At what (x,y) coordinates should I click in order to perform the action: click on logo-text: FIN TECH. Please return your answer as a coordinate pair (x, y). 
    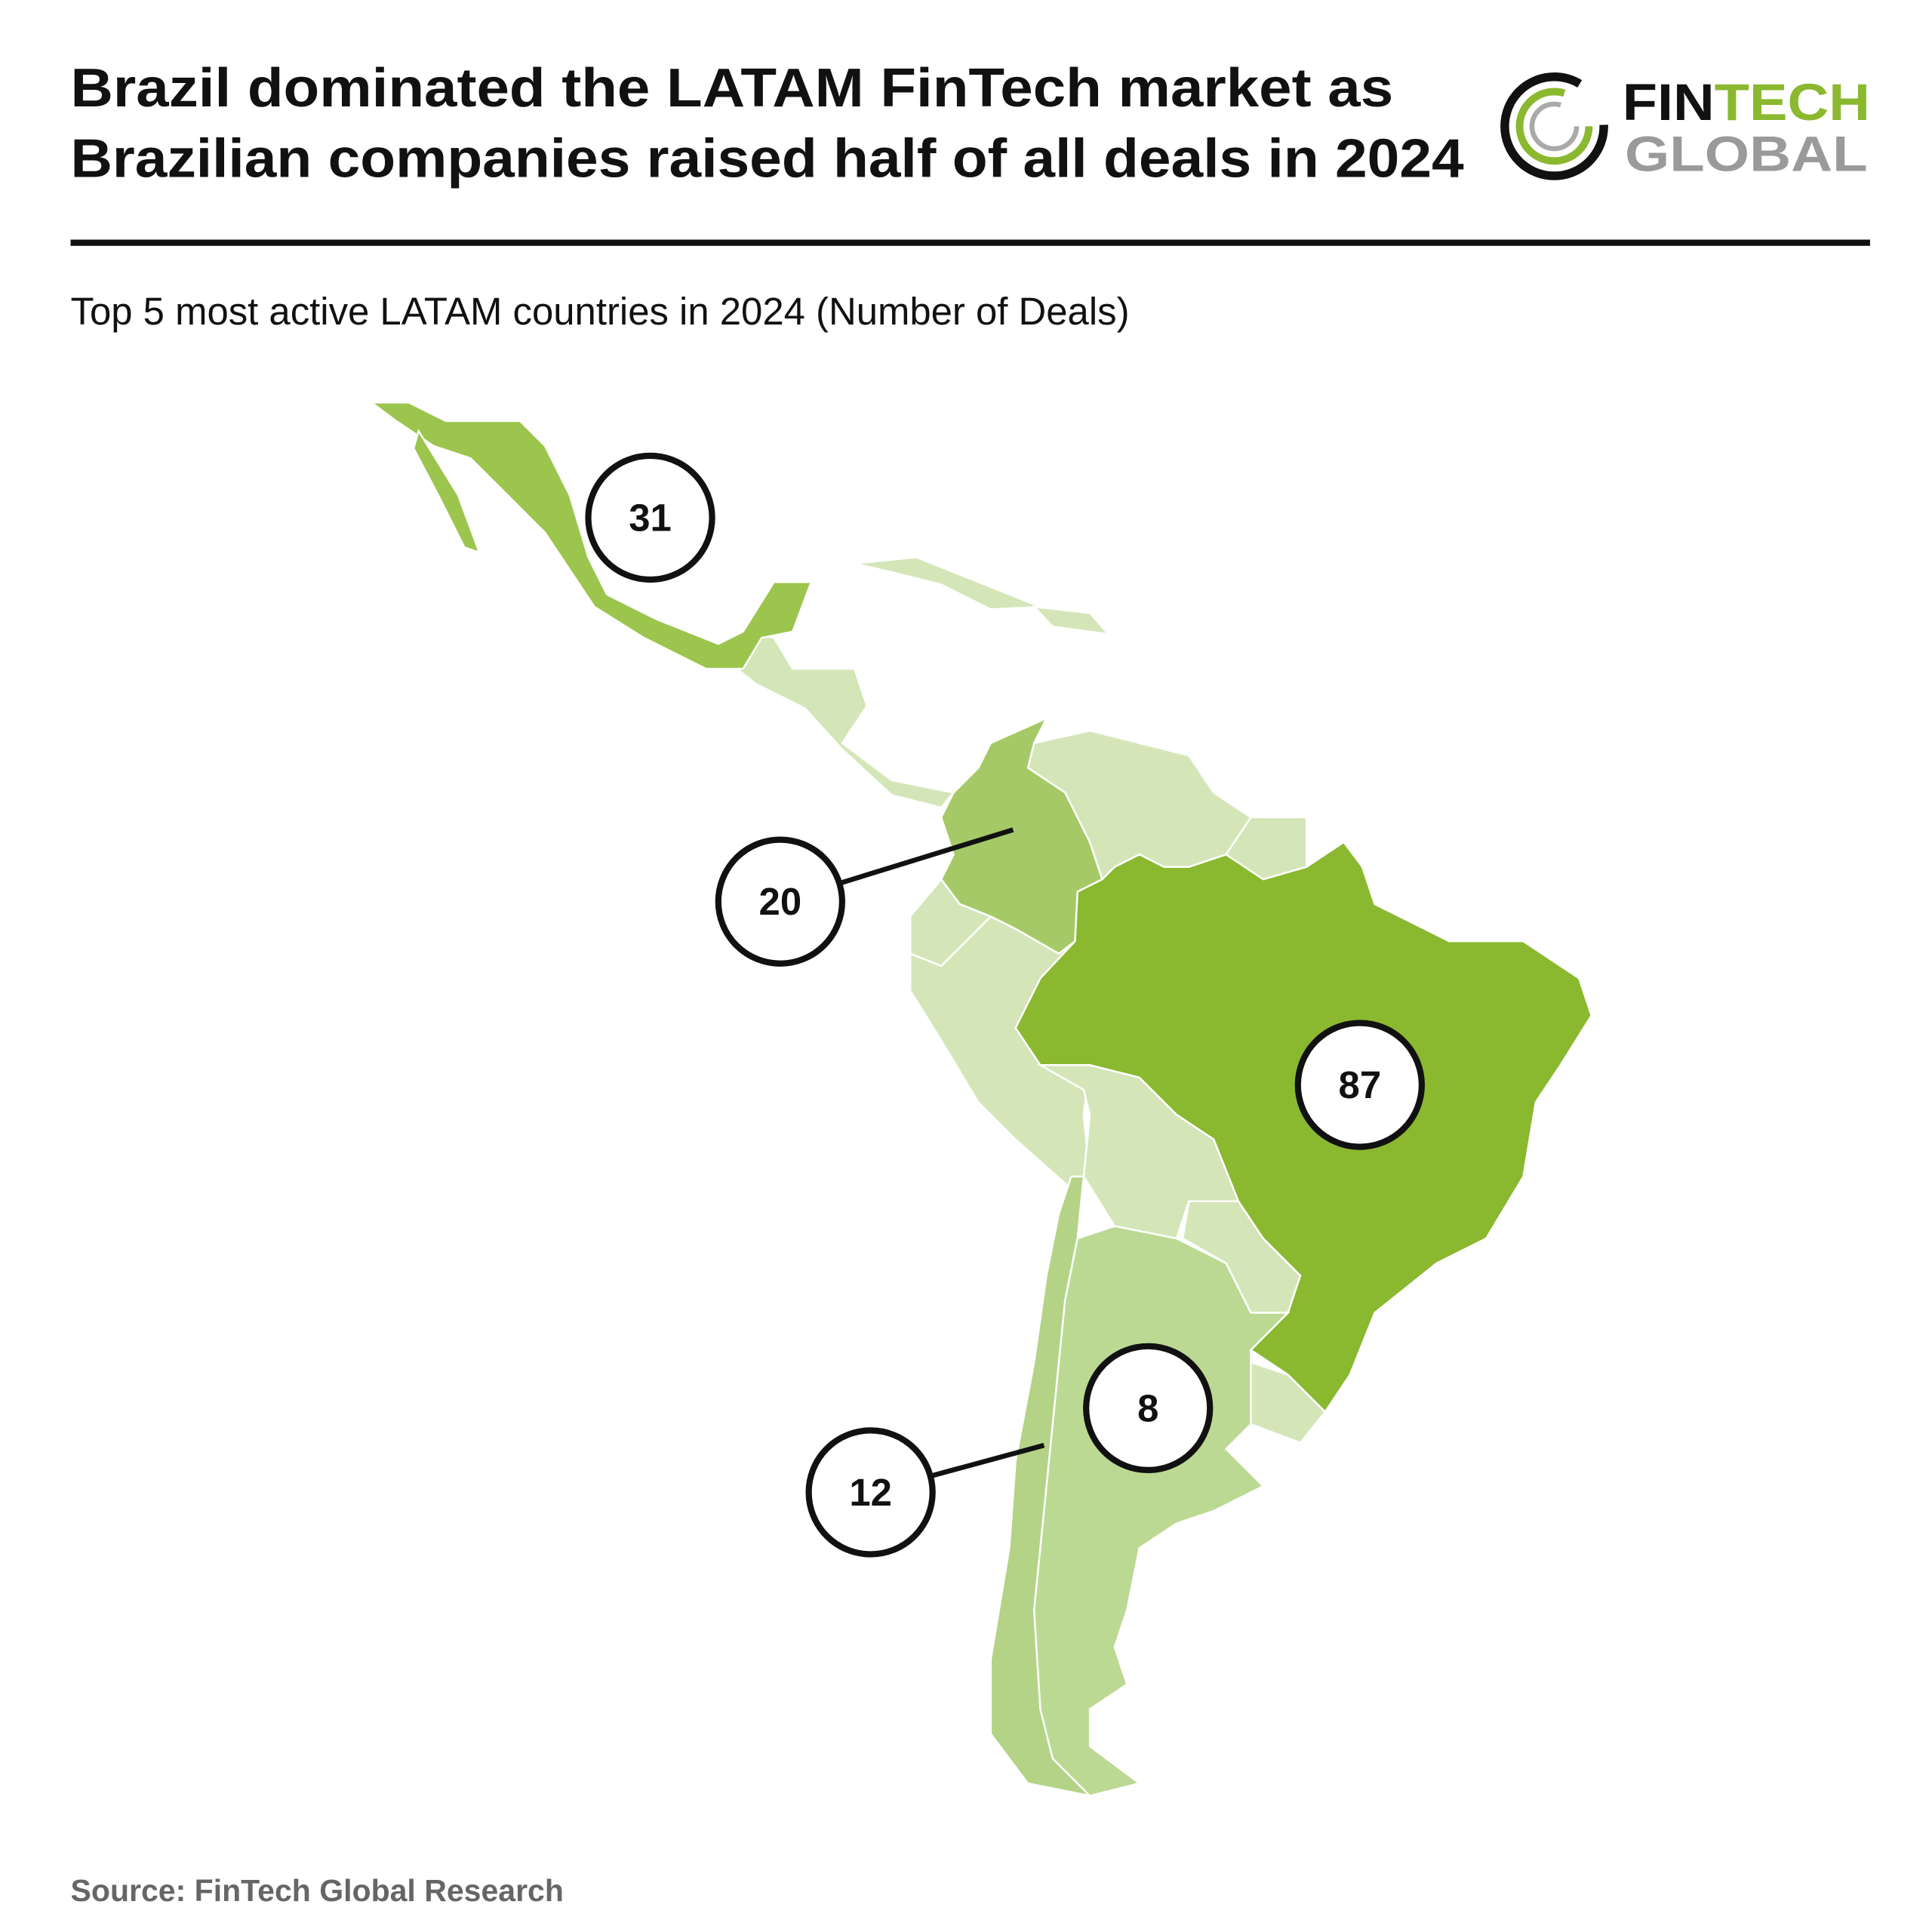
    Looking at the image, I should click on (1746, 102).